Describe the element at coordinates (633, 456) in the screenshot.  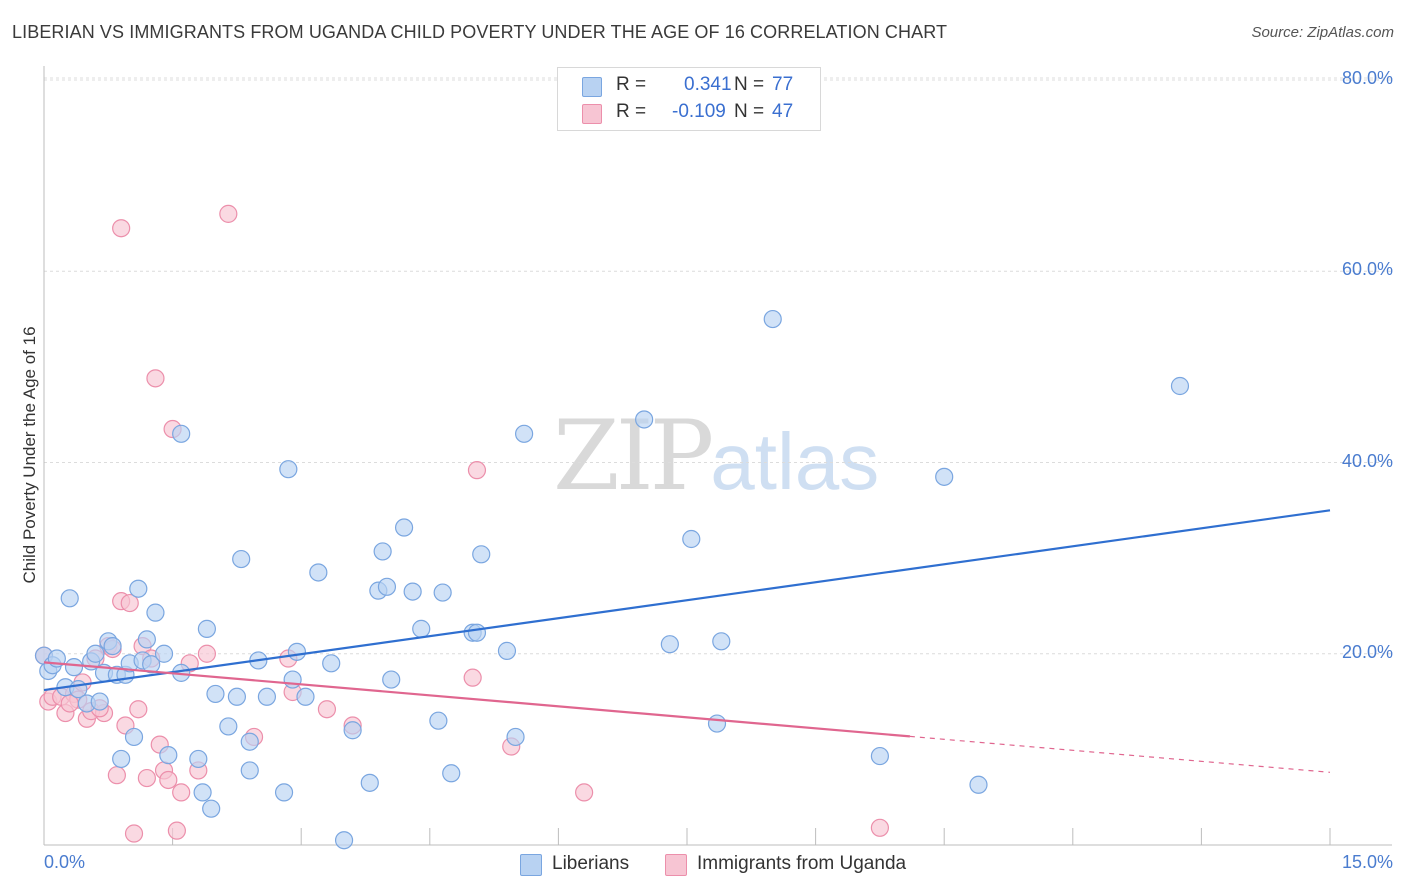
I see `watermark-zip: ZIP` at that location.